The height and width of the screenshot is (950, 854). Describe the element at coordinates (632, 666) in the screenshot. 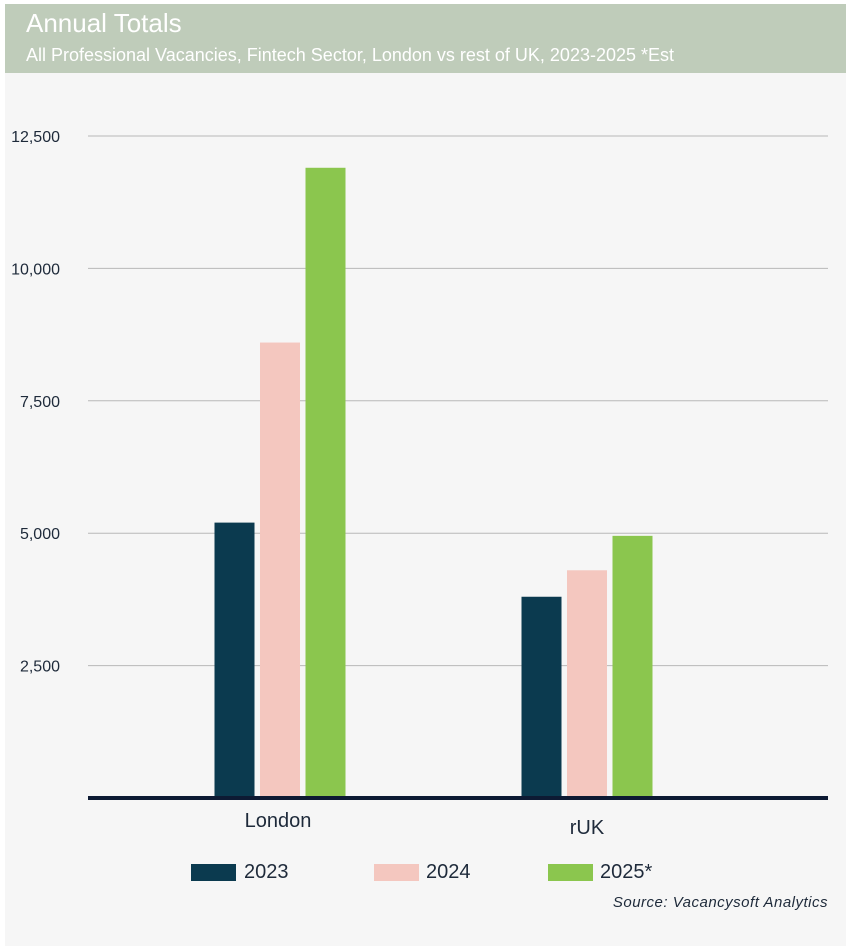

I see `bar-ruk-2025` at that location.